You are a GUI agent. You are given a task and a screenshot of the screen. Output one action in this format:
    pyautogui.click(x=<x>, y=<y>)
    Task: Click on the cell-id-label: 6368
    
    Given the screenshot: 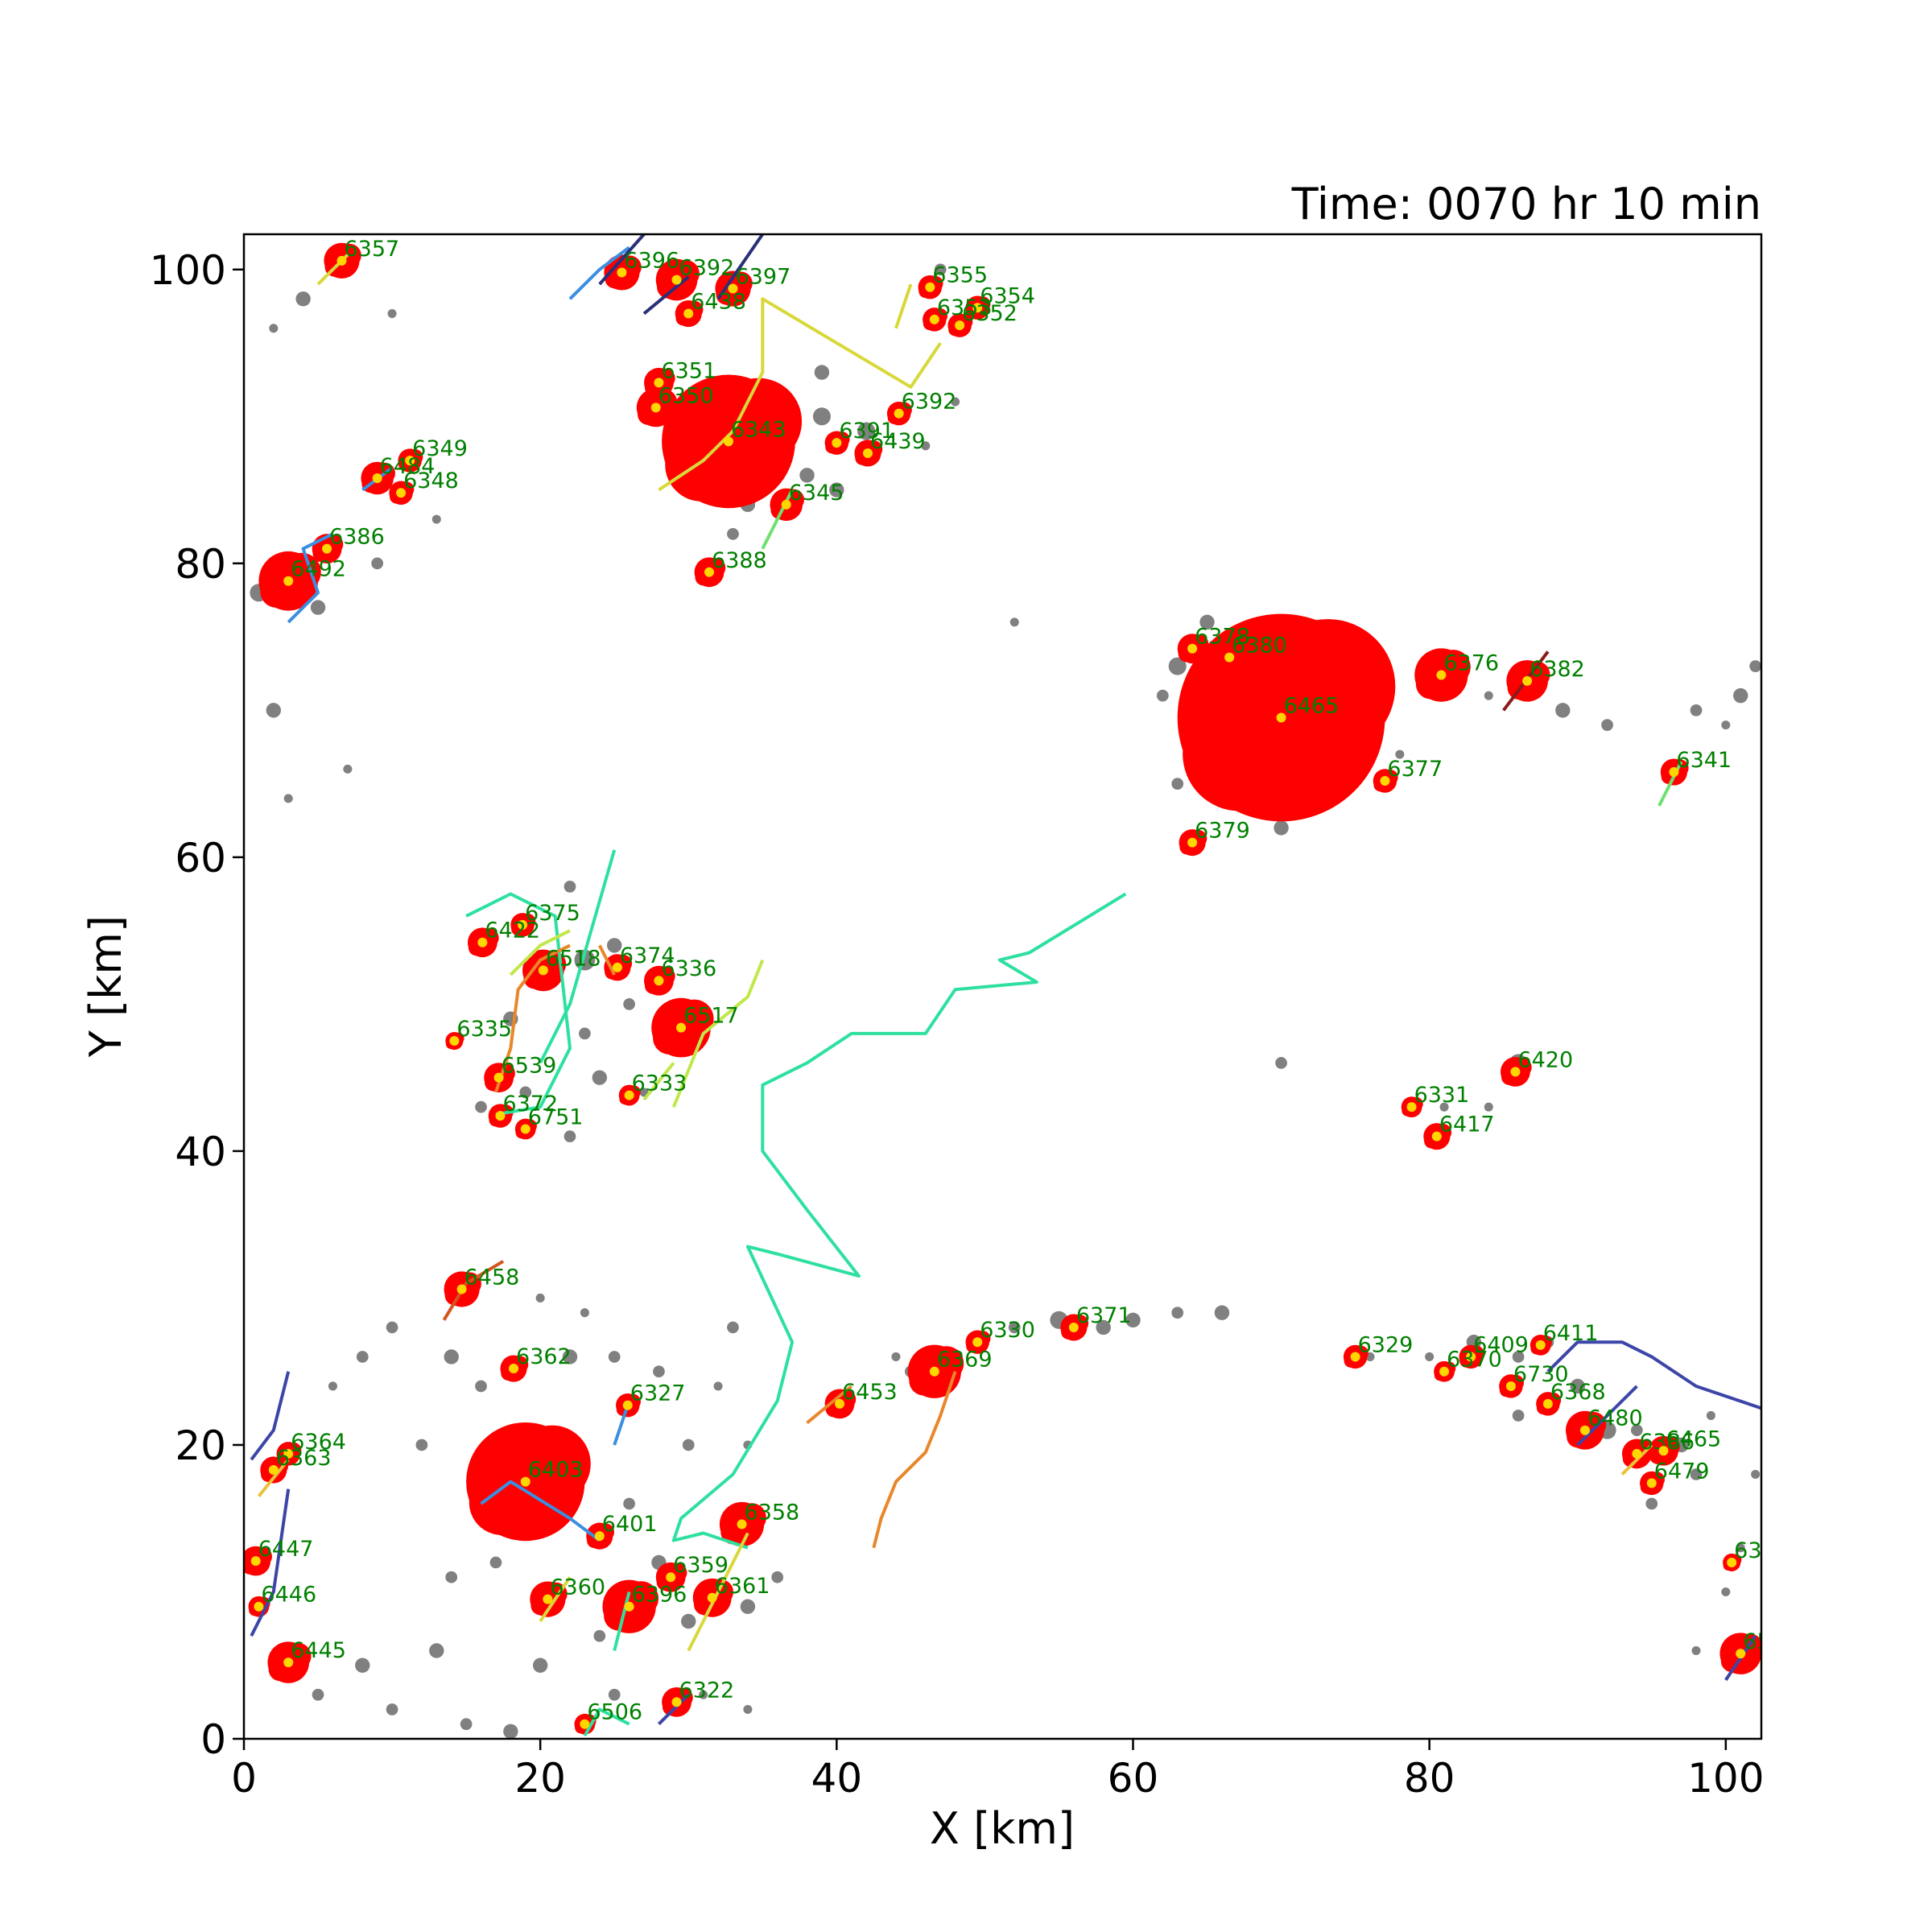 What is the action you would take?
    pyautogui.click(x=1578, y=1392)
    